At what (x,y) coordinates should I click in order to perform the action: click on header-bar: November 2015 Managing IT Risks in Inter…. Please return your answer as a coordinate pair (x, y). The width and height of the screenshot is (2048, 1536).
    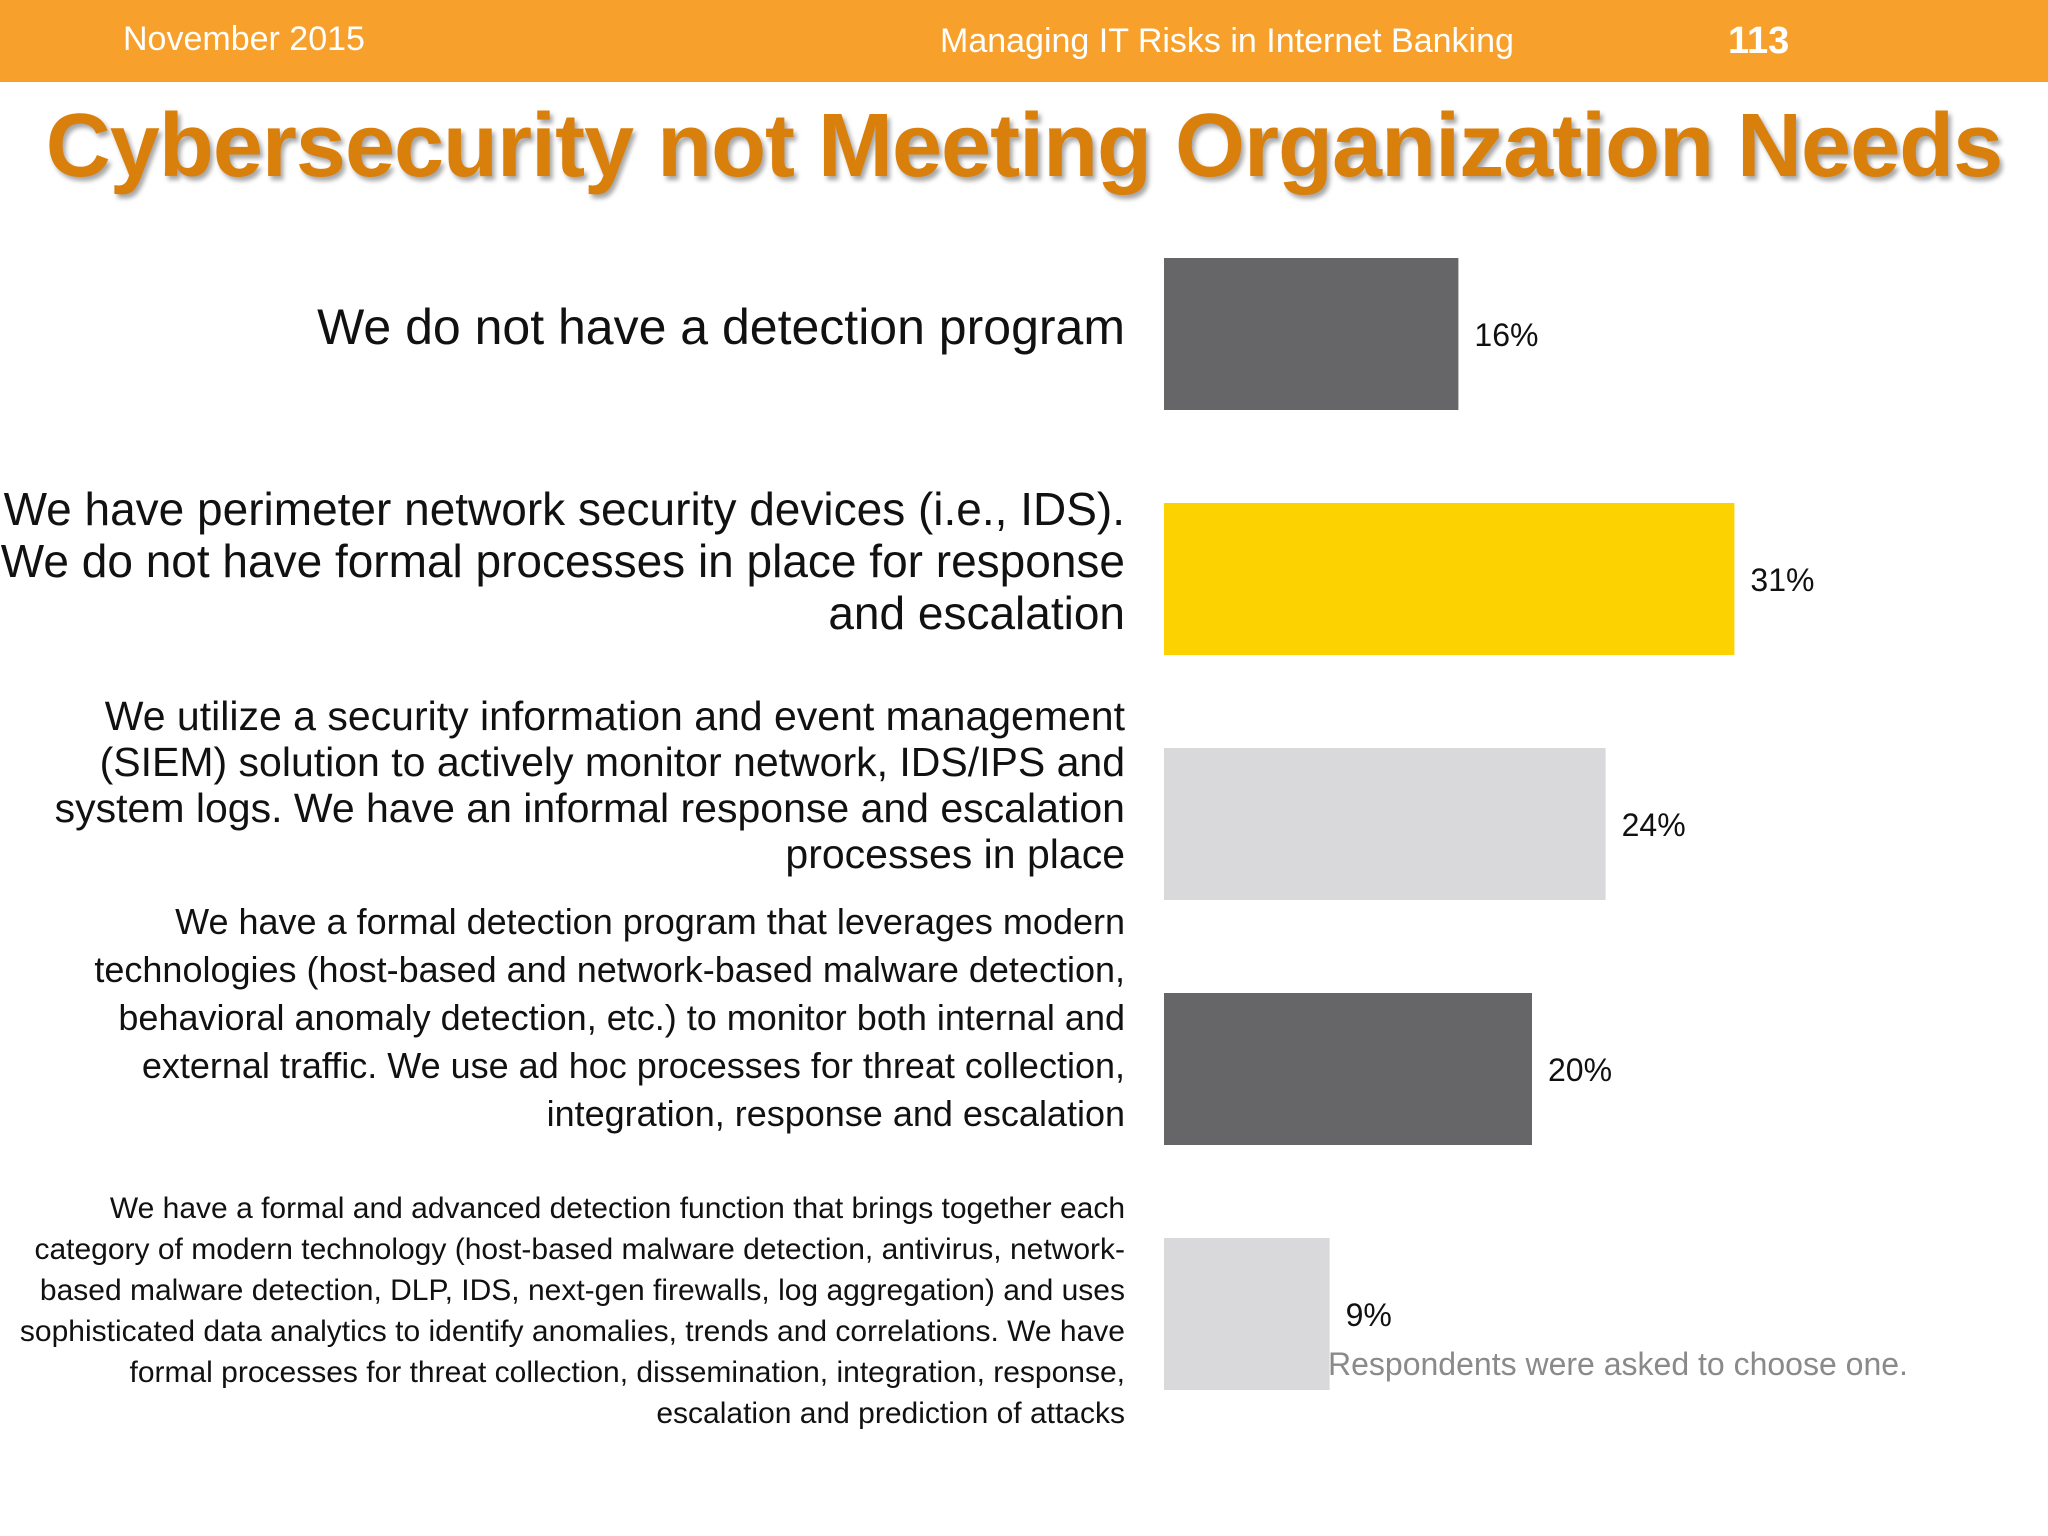
    Looking at the image, I should click on (1024, 41).